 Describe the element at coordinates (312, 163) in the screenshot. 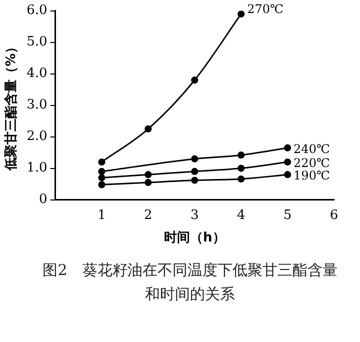

I see `series-label: 220℃` at that location.